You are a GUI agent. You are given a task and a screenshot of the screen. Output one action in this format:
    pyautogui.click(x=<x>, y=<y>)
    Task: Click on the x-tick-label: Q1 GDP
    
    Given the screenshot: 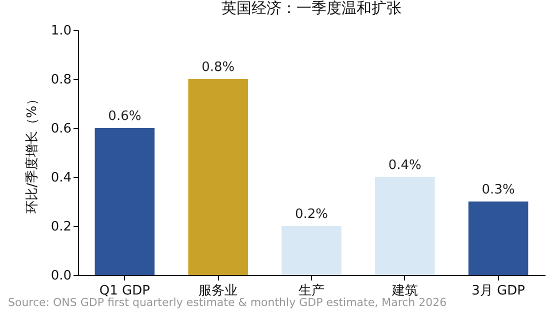 What is the action you would take?
    pyautogui.click(x=124, y=291)
    